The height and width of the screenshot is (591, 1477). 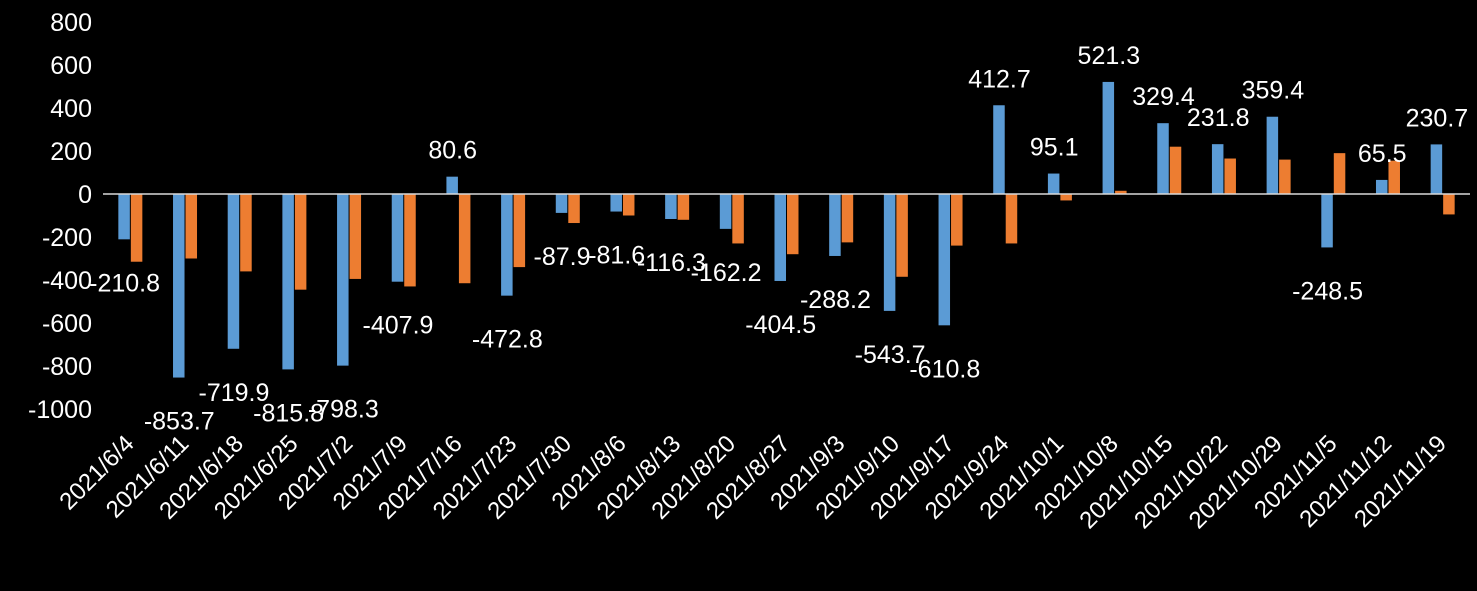 What do you see at coordinates (60, 410) in the screenshot?
I see `y-tick-label: -1000` at bounding box center [60, 410].